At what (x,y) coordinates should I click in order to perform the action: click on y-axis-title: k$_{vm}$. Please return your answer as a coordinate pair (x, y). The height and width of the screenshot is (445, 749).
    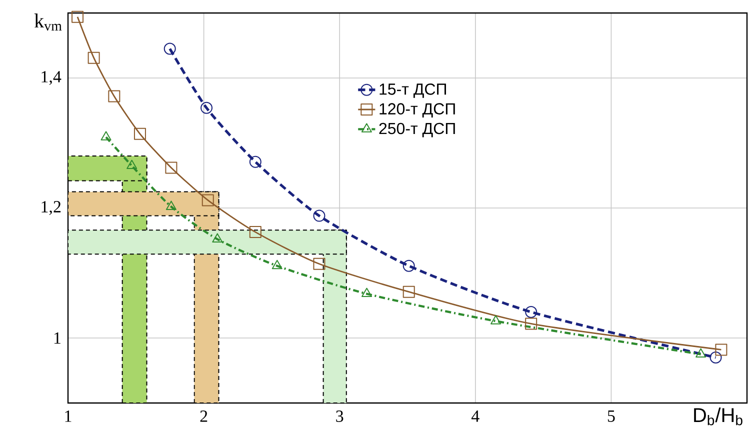
    Looking at the image, I should click on (48, 22).